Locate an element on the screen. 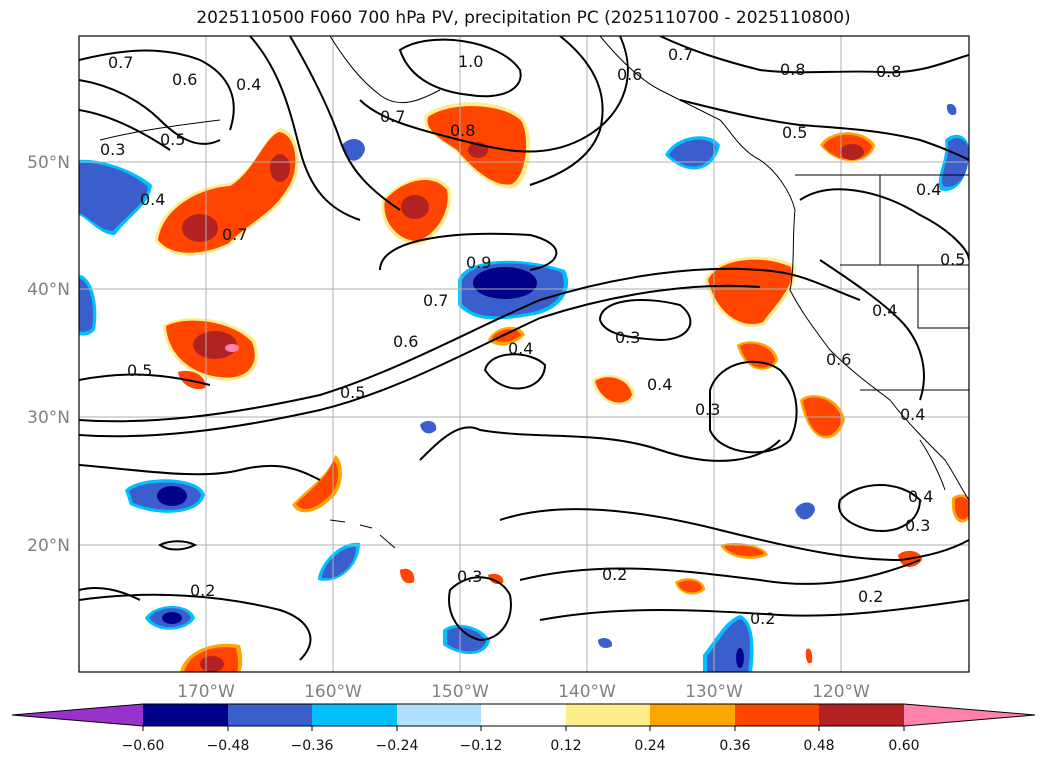  lon-label: 170°W is located at coordinates (206, 692).